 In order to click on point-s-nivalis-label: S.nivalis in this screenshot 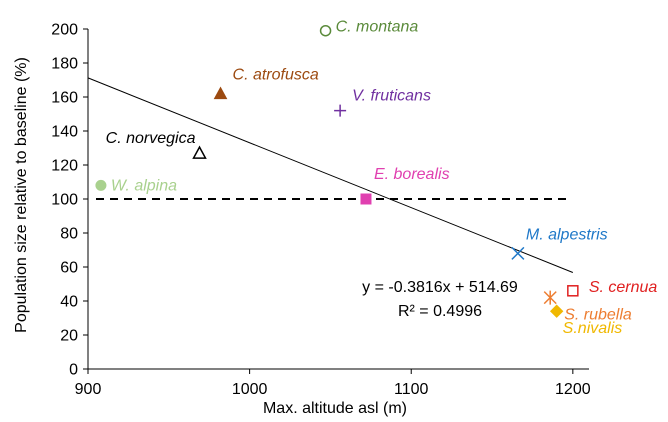, I will do `click(593, 328)`.